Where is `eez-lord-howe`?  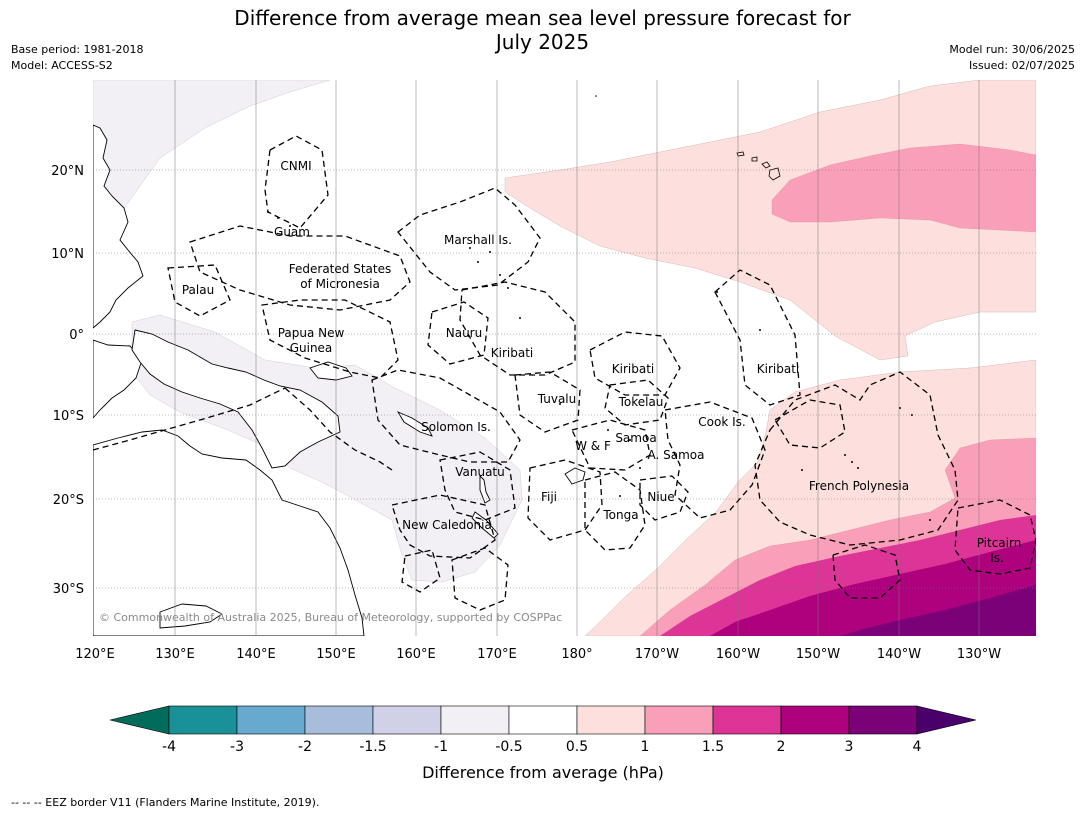
eez-lord-howe is located at coordinates (480, 579).